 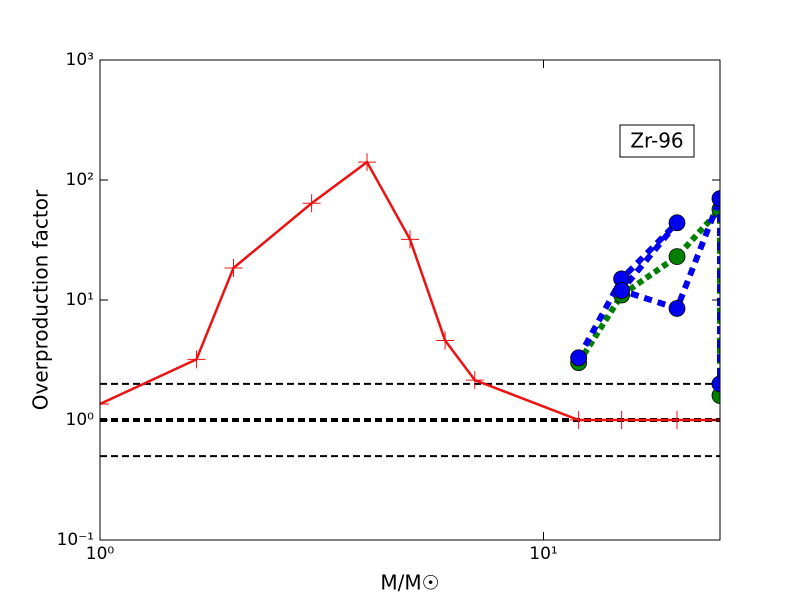 What do you see at coordinates (80, 60) in the screenshot?
I see `y-tick-label: 10³` at bounding box center [80, 60].